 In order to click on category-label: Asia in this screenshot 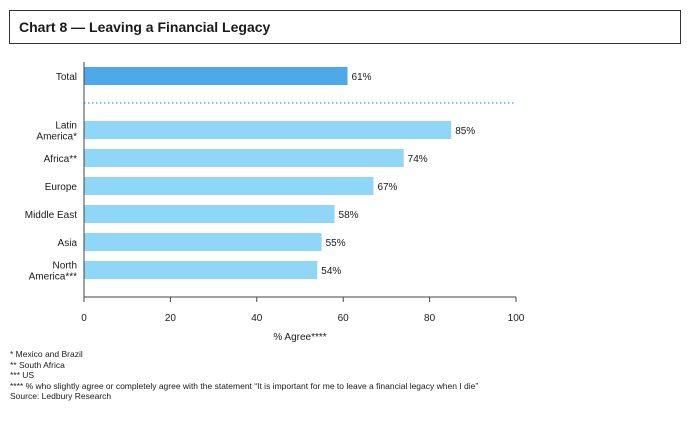, I will do `click(68, 243)`.